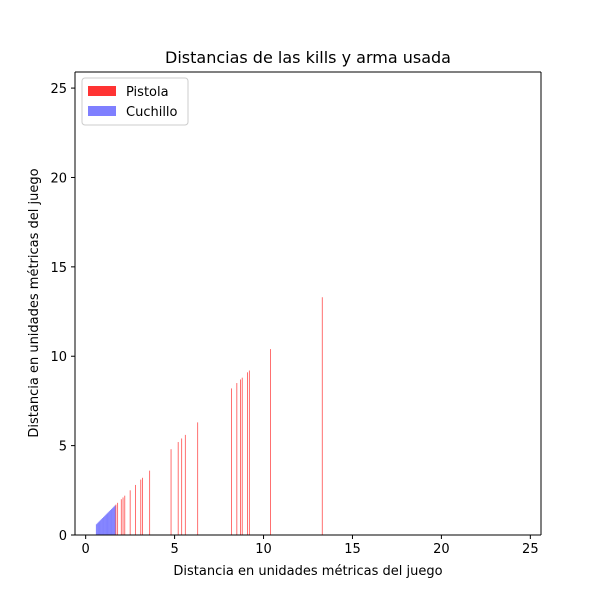  I want to click on x-tick-label: 20, so click(441, 549).